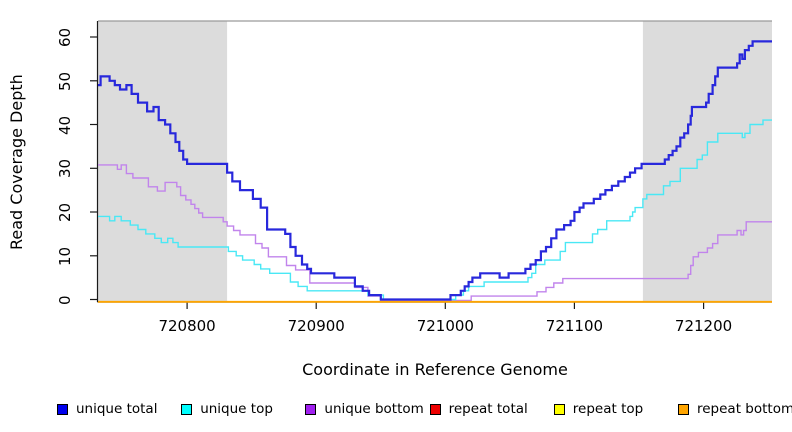  I want to click on legend-item-repeat-bottom: repeat bottom, so click(735, 409).